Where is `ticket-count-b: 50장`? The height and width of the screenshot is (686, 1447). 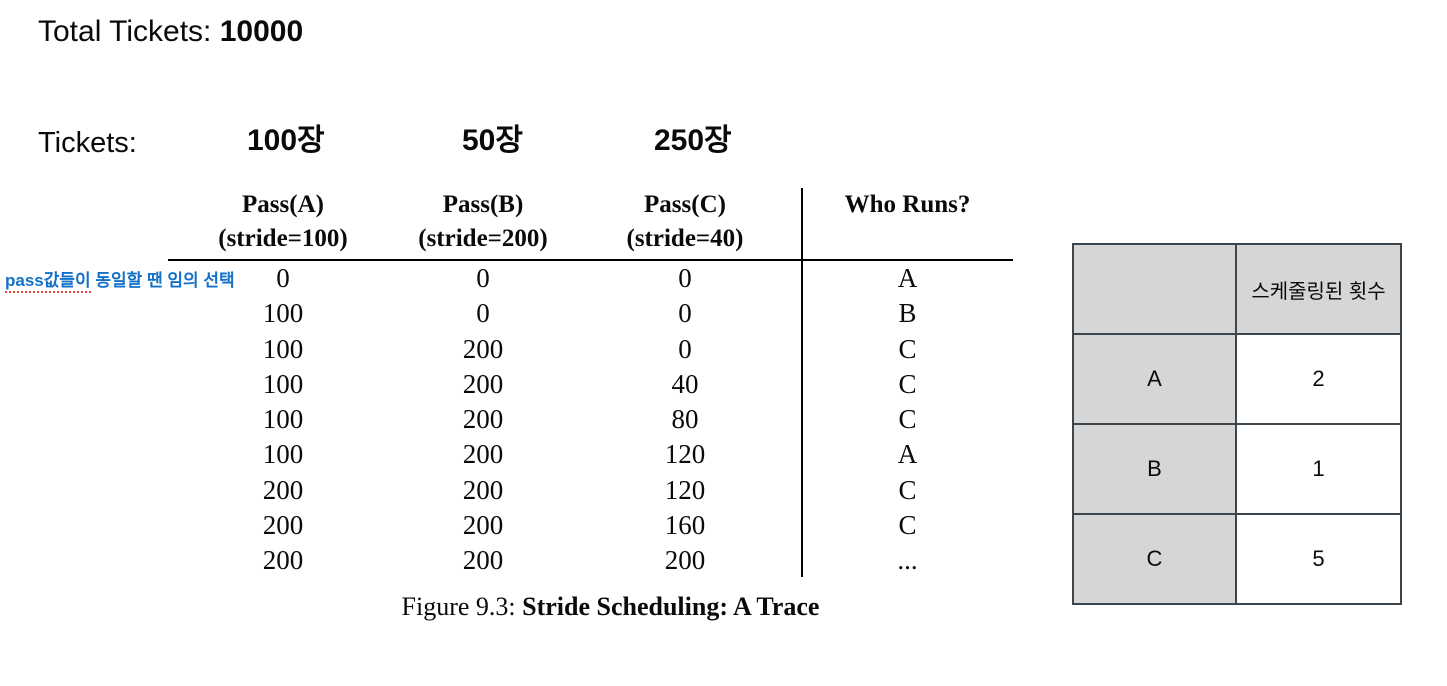
ticket-count-b: 50장 is located at coordinates (492, 140).